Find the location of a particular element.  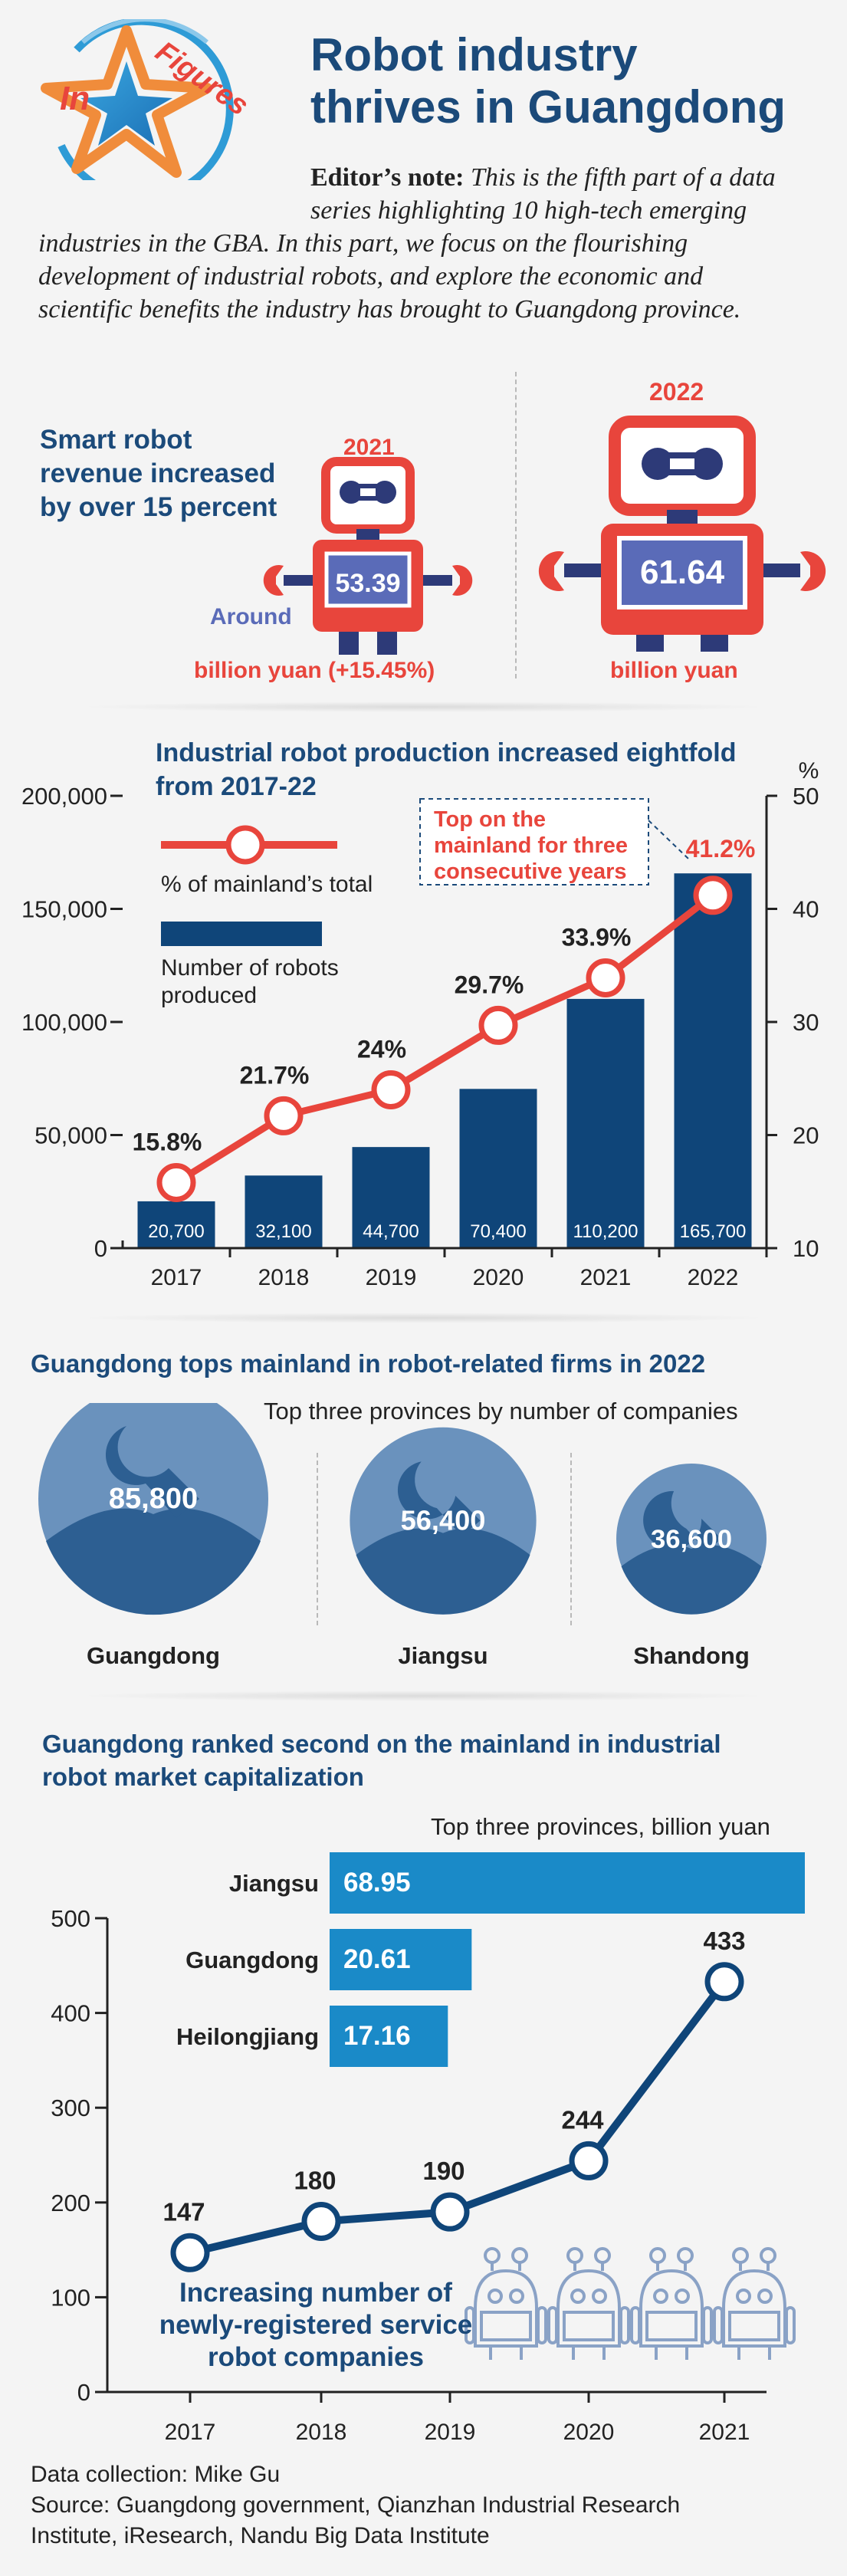

production-bar-label: 70,400 is located at coordinates (498, 1231).